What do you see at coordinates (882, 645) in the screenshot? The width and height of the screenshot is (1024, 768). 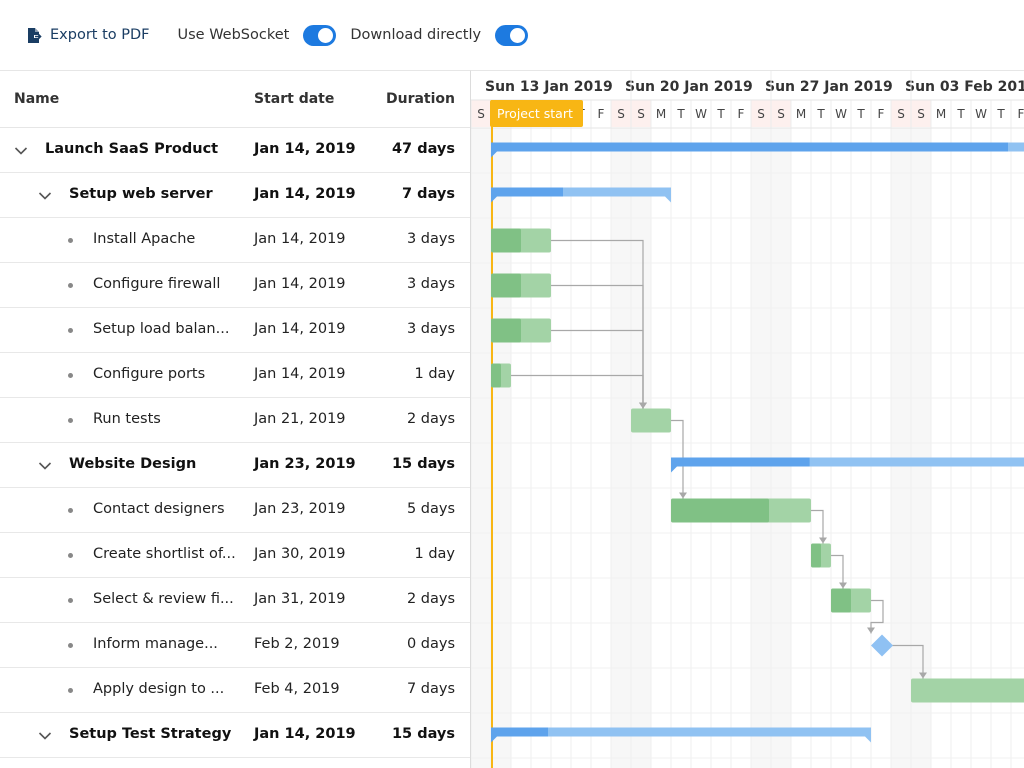 I see `milestone-diamond` at bounding box center [882, 645].